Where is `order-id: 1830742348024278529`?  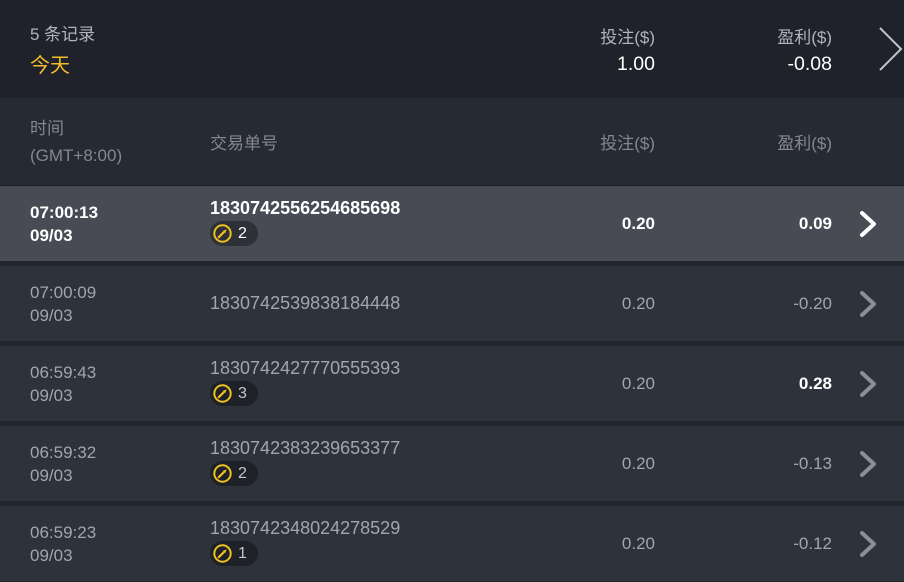 order-id: 1830742348024278529 is located at coordinates (305, 528).